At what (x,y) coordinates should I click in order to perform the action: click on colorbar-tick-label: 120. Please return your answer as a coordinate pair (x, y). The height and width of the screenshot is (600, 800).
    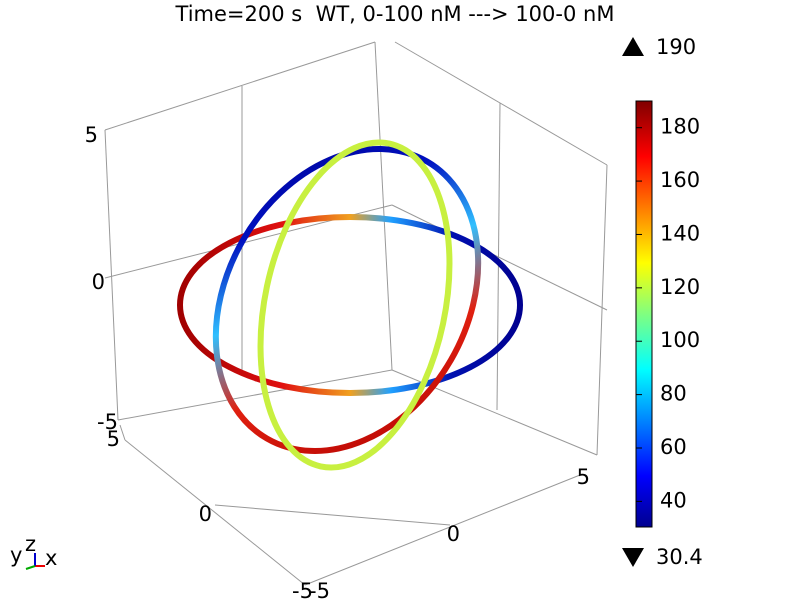
    Looking at the image, I should click on (680, 287).